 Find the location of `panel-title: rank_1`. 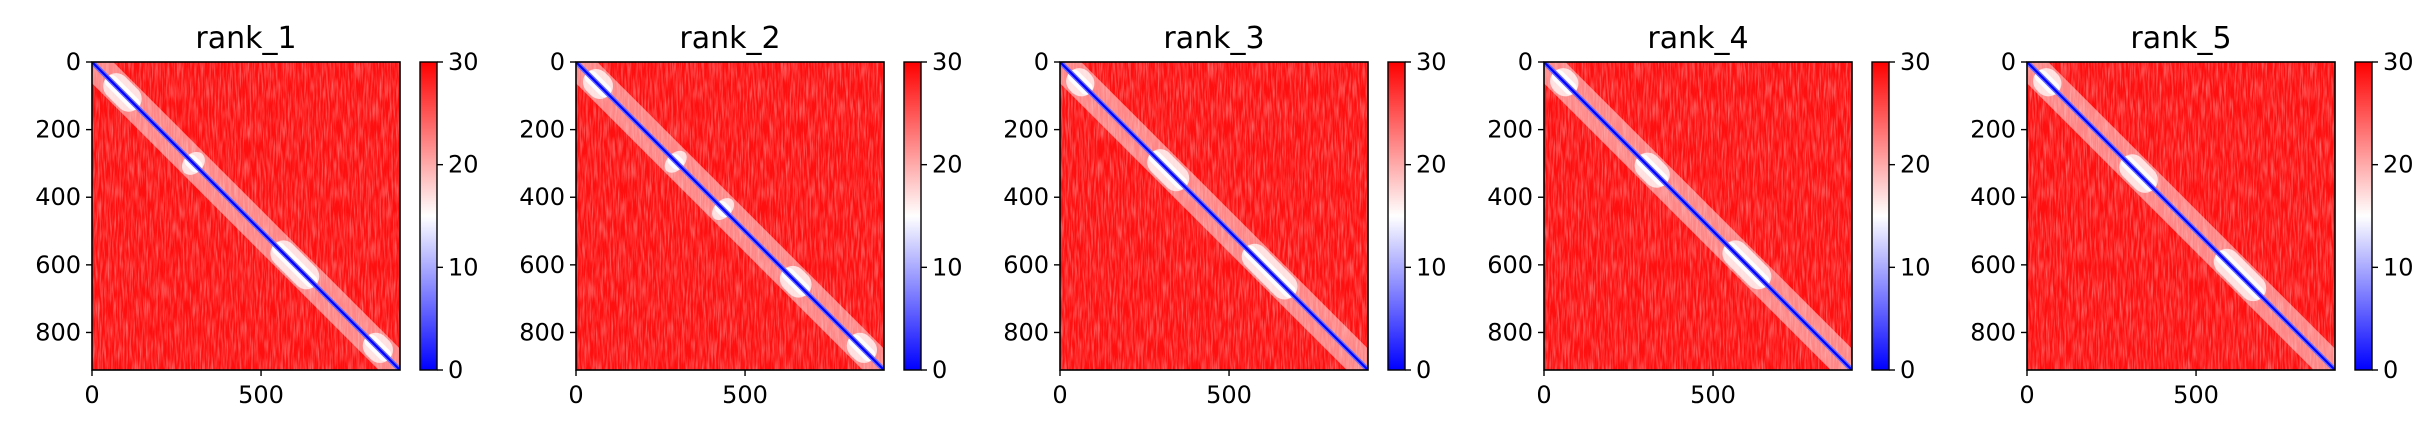

panel-title: rank_1 is located at coordinates (245, 38).